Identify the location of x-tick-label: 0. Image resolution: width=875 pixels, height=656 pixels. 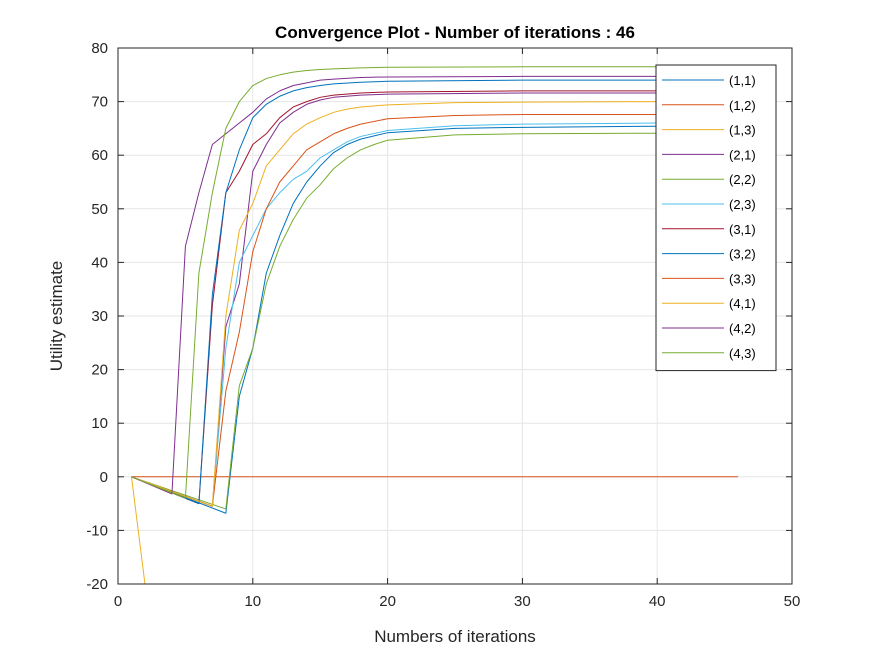
(118, 601).